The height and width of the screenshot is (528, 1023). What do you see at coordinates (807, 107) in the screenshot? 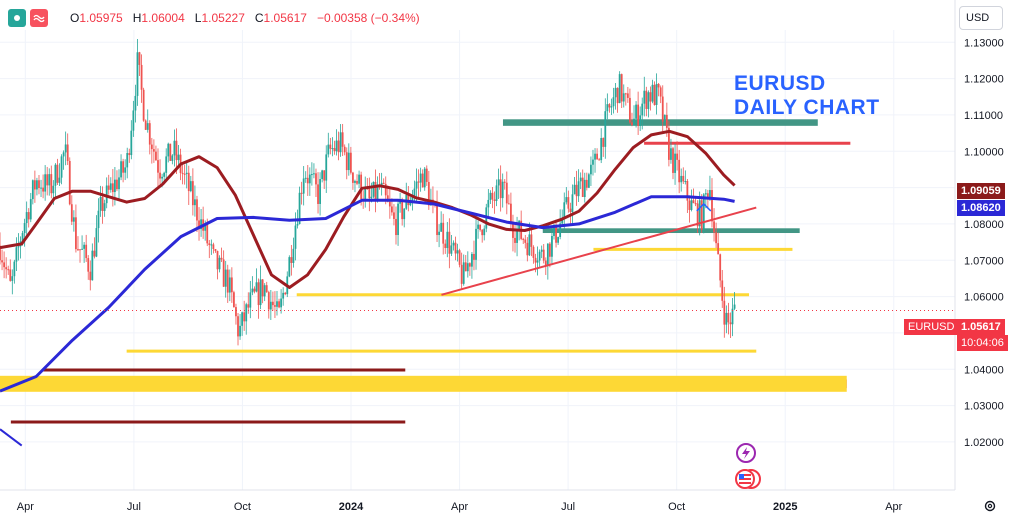
I see `chart-title-line-2: DAILY CHART` at bounding box center [807, 107].